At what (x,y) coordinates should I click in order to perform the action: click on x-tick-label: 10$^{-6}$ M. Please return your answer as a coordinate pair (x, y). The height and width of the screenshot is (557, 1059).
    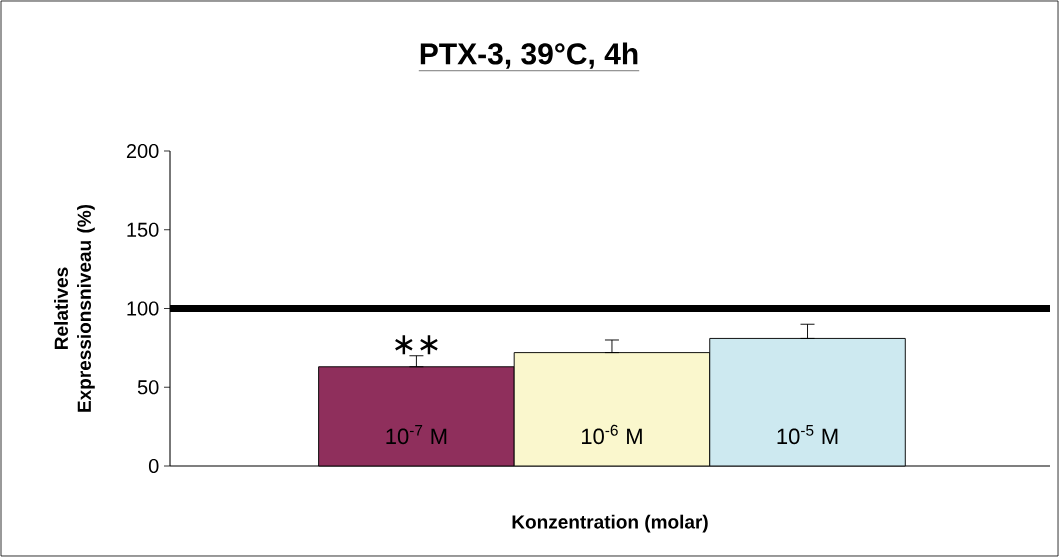
    Looking at the image, I should click on (612, 434).